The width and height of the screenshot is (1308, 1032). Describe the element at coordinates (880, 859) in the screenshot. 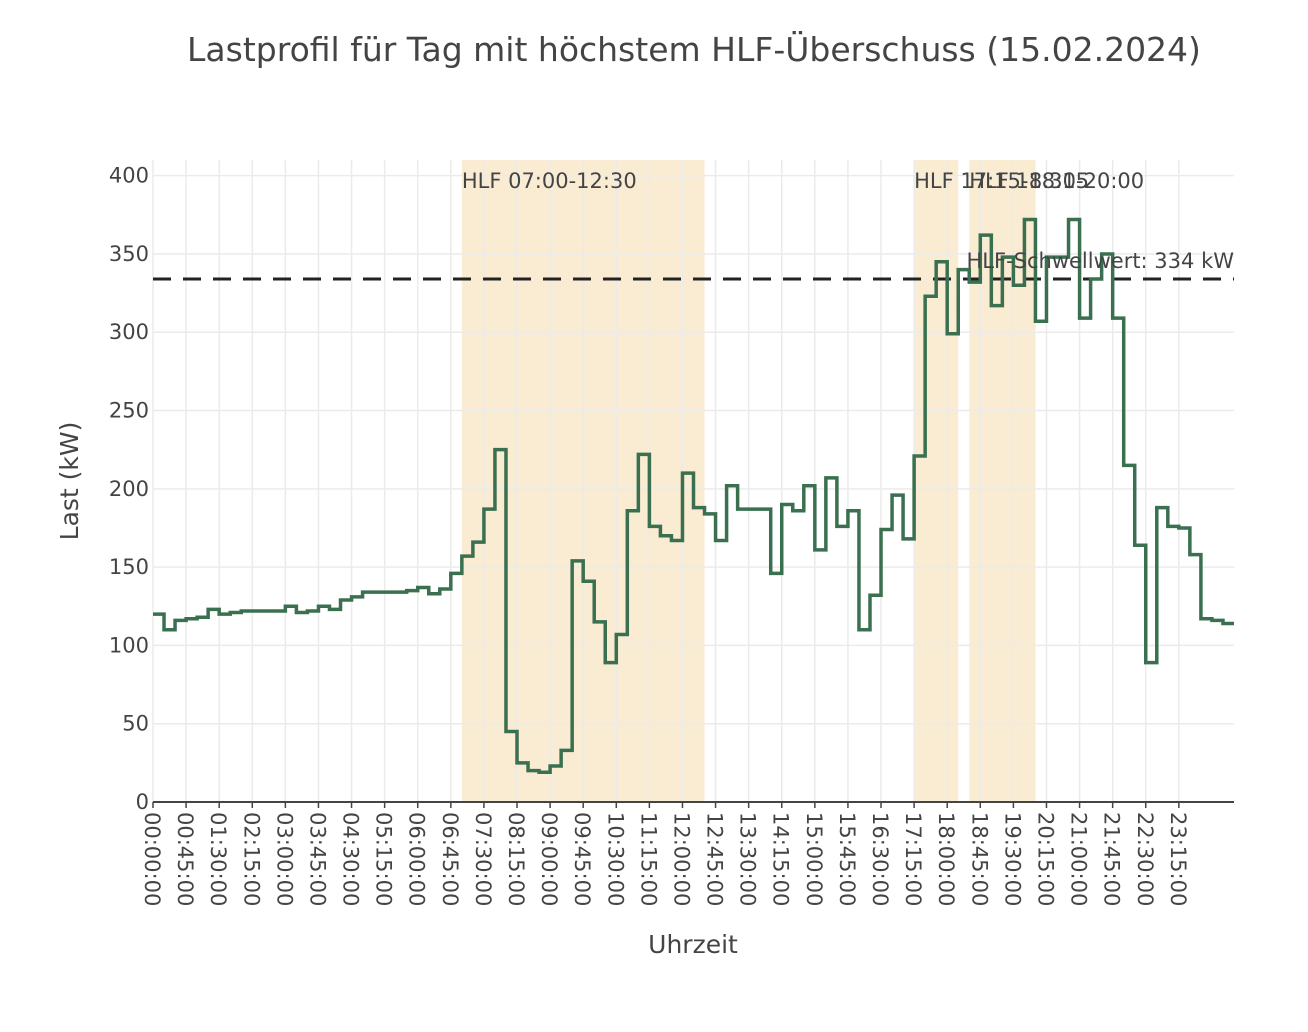

I see `x-tick-label: 16:30:00` at that location.